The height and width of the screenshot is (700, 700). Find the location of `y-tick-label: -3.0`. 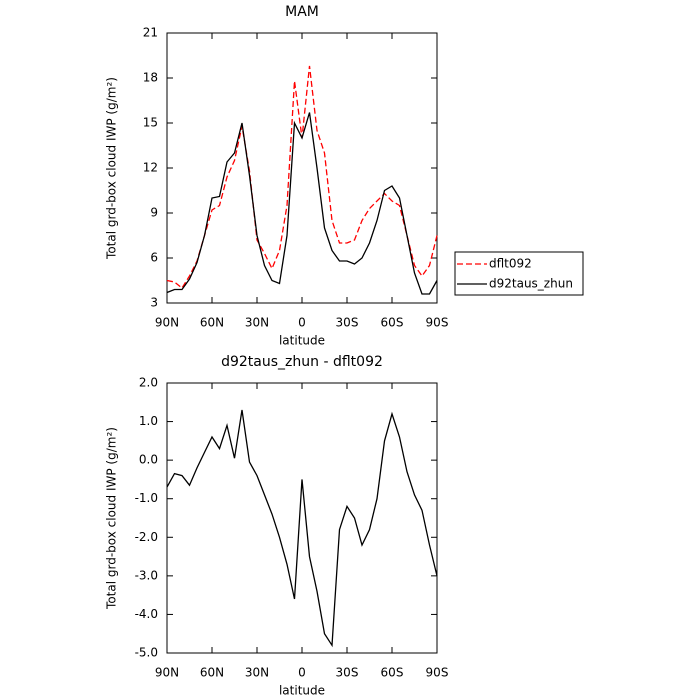

y-tick-label: -3.0 is located at coordinates (146, 575).